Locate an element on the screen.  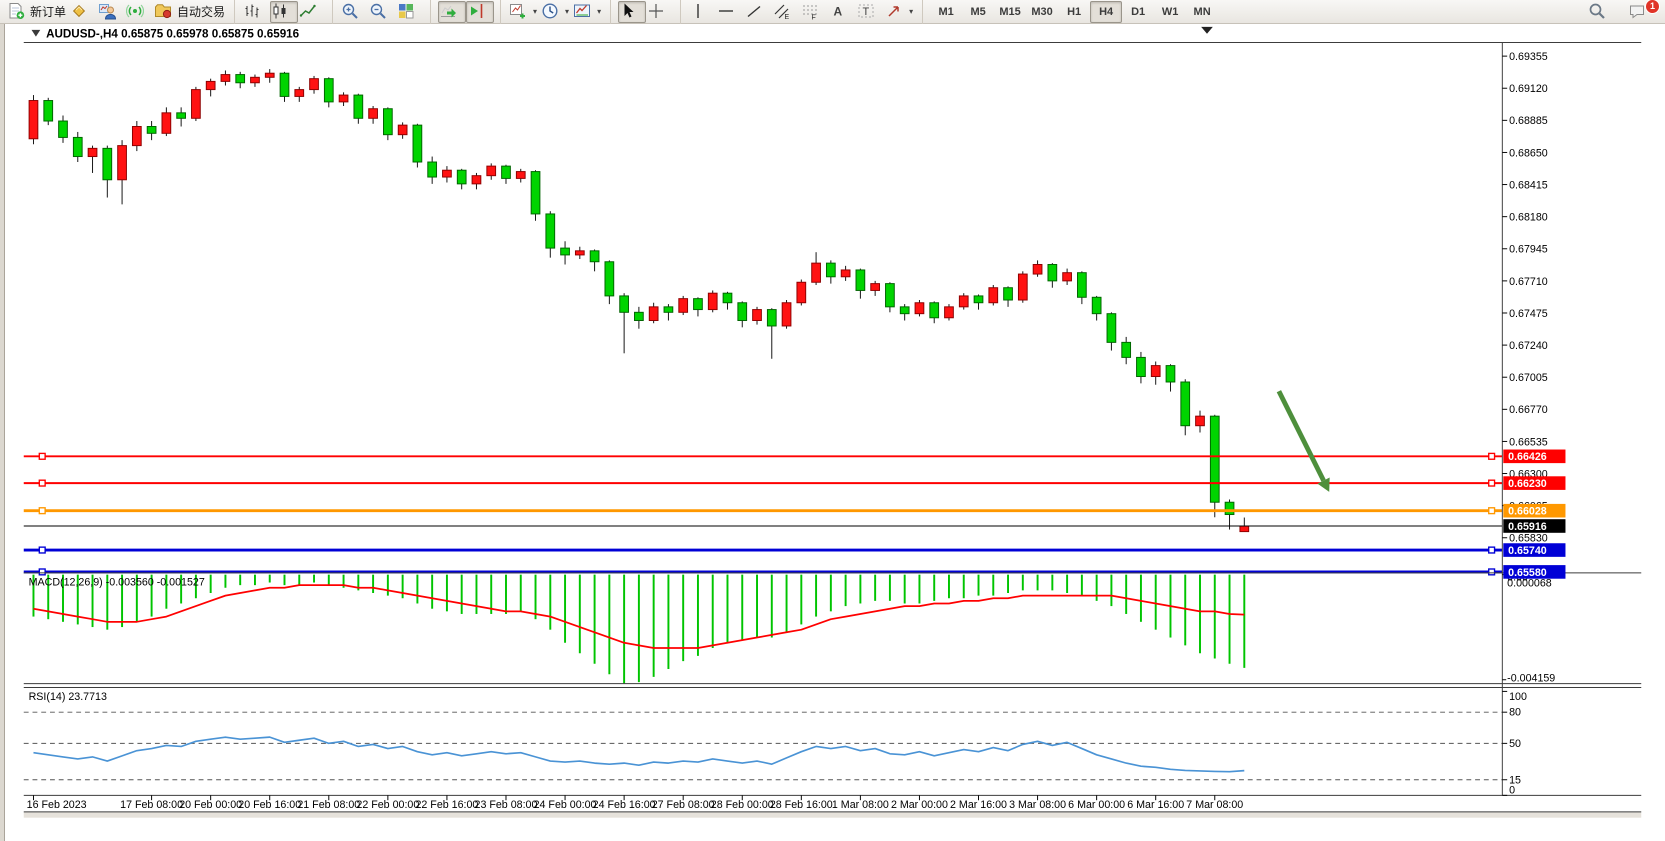
zoom-out-icon is located at coordinates (380, 12).